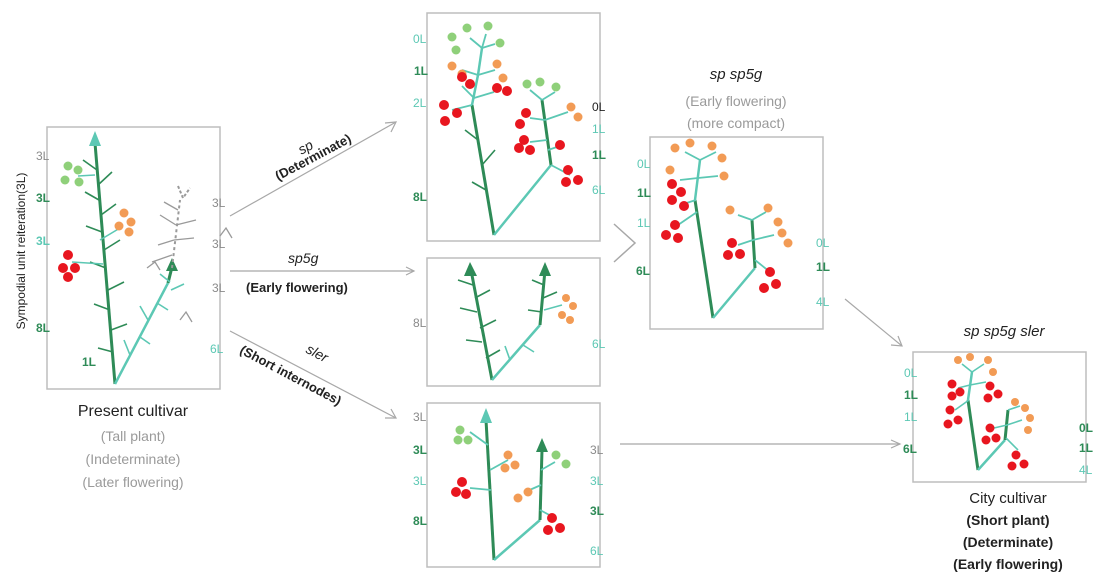 This screenshot has width=1099, height=582. Describe the element at coordinates (517, 321) in the screenshot. I see `plant-sp5g` at that location.